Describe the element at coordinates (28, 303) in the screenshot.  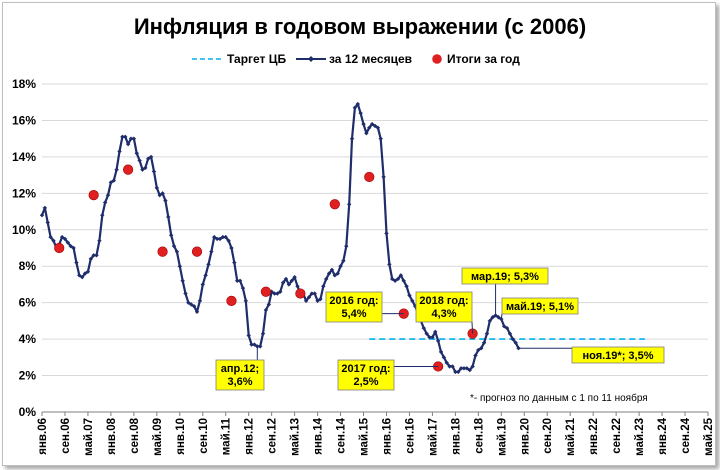
I see `y-tick-label: 6%` at that location.